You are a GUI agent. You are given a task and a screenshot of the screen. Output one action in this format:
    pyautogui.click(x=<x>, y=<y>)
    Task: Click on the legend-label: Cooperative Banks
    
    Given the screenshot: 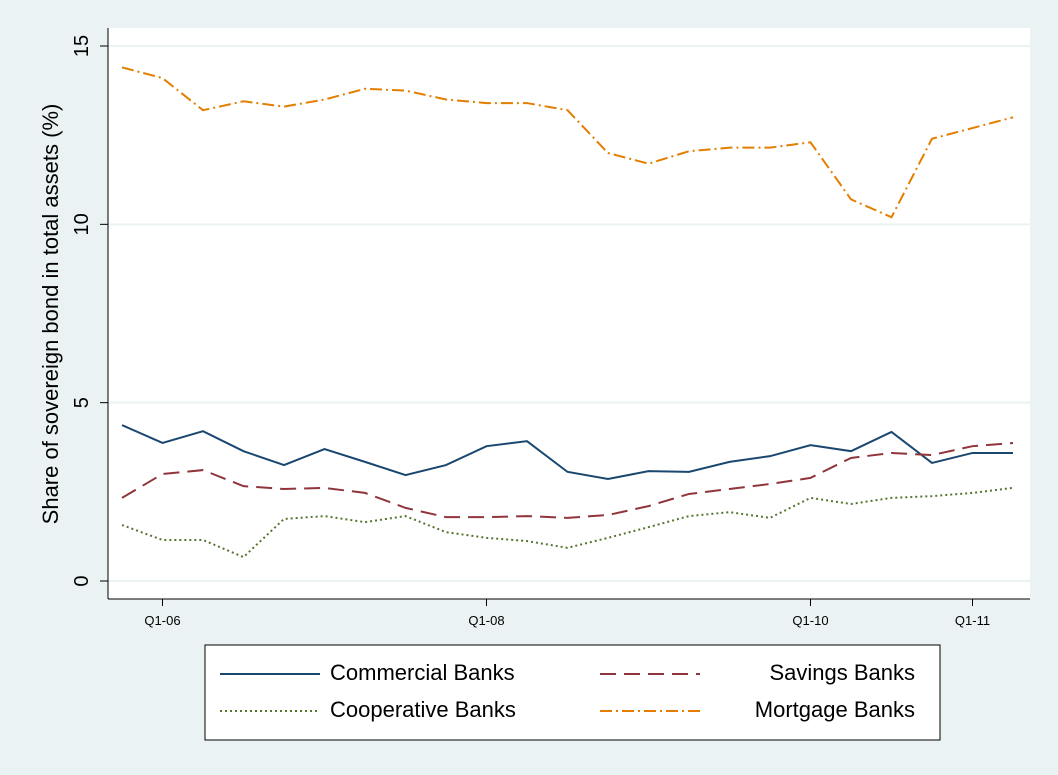 What is the action you would take?
    pyautogui.click(x=423, y=709)
    